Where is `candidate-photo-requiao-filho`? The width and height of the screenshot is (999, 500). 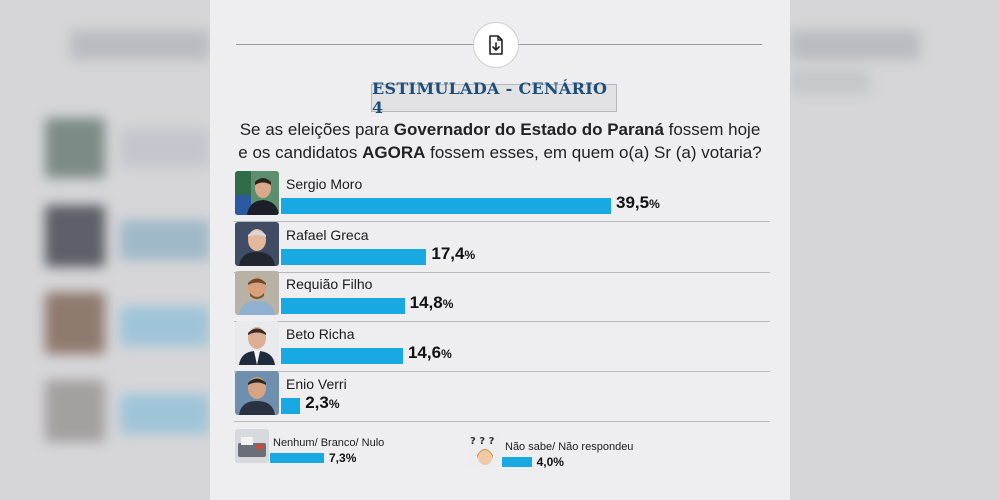
candidate-photo-requiao-filho is located at coordinates (257, 293).